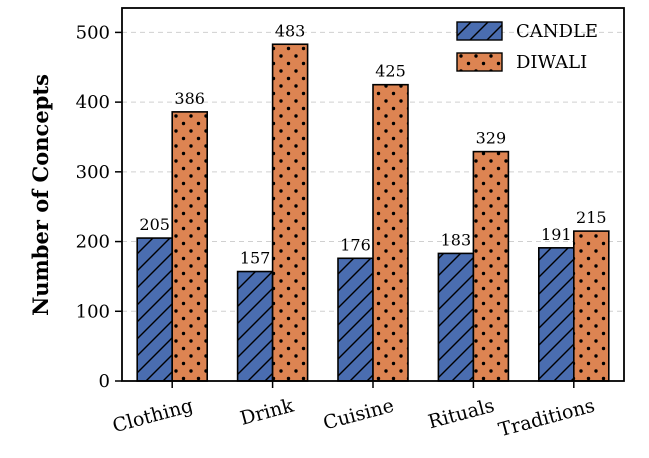 The height and width of the screenshot is (458, 649). Describe the element at coordinates (556, 234) in the screenshot. I see `value-label-candle-traditions: 191` at that location.